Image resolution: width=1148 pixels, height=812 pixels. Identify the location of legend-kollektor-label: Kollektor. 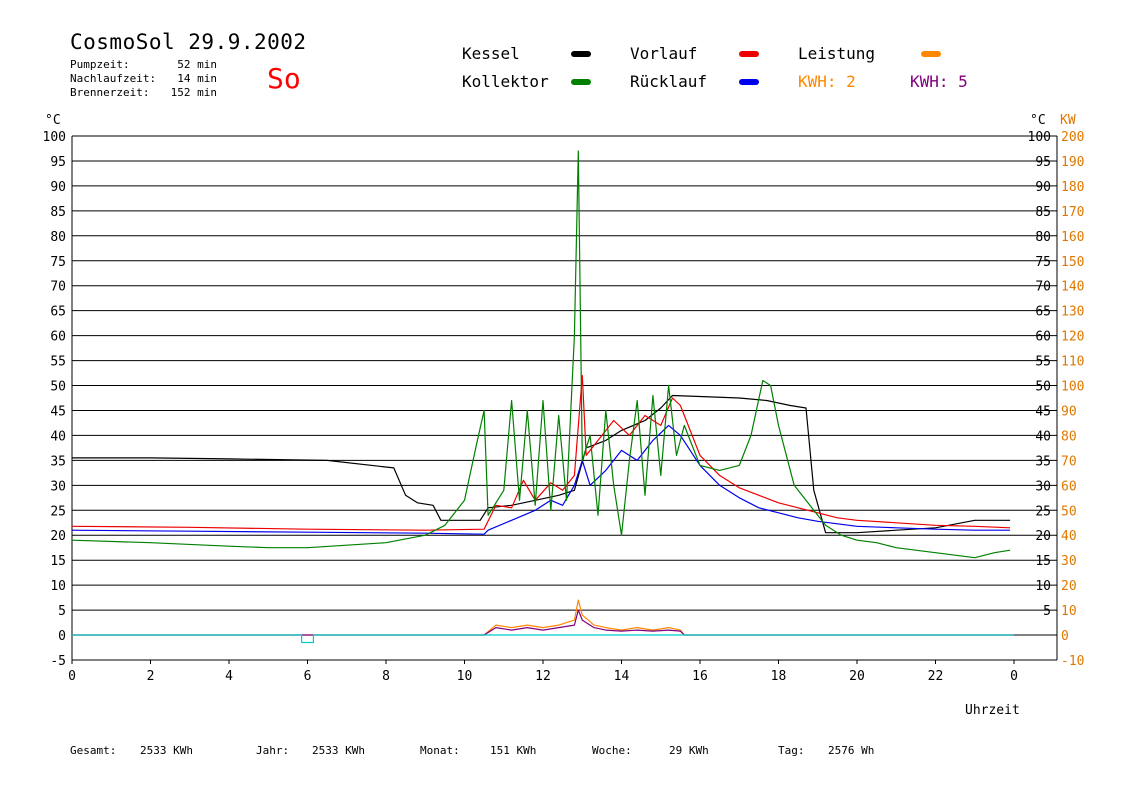
(505, 81).